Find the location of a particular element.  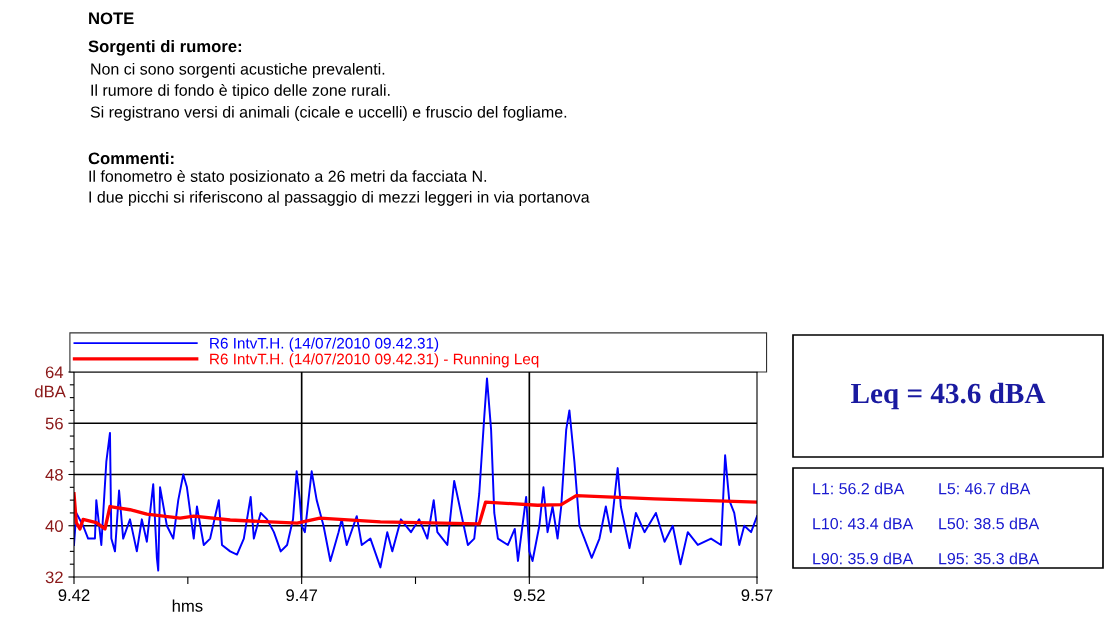

text: L5: 46.7 dBA is located at coordinates (985, 488).